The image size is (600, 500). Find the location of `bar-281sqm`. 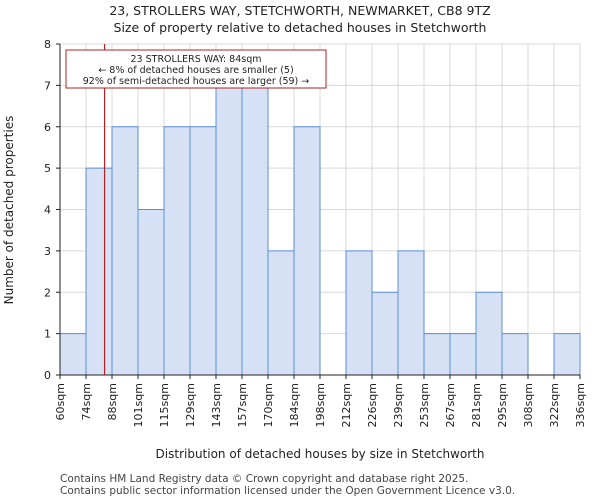

bar-281sqm is located at coordinates (489, 333).